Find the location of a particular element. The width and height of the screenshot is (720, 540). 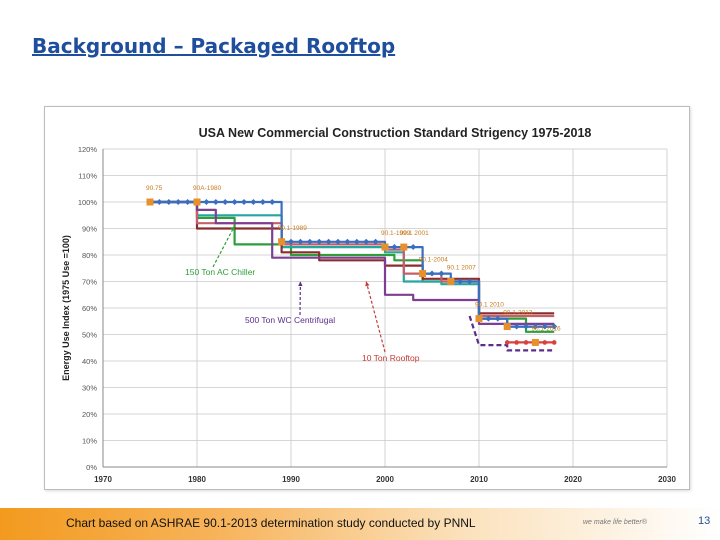

standard-label: 90.1-2004 is located at coordinates (434, 260).